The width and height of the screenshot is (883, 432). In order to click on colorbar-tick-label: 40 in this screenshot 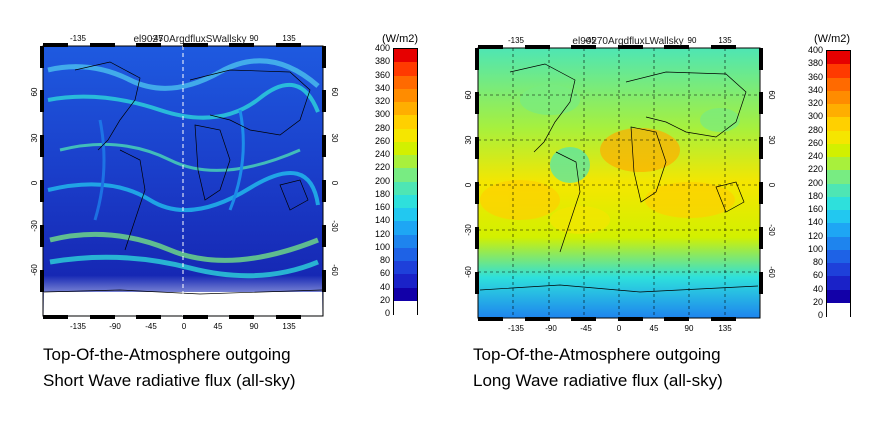, I will do `click(384, 286)`.